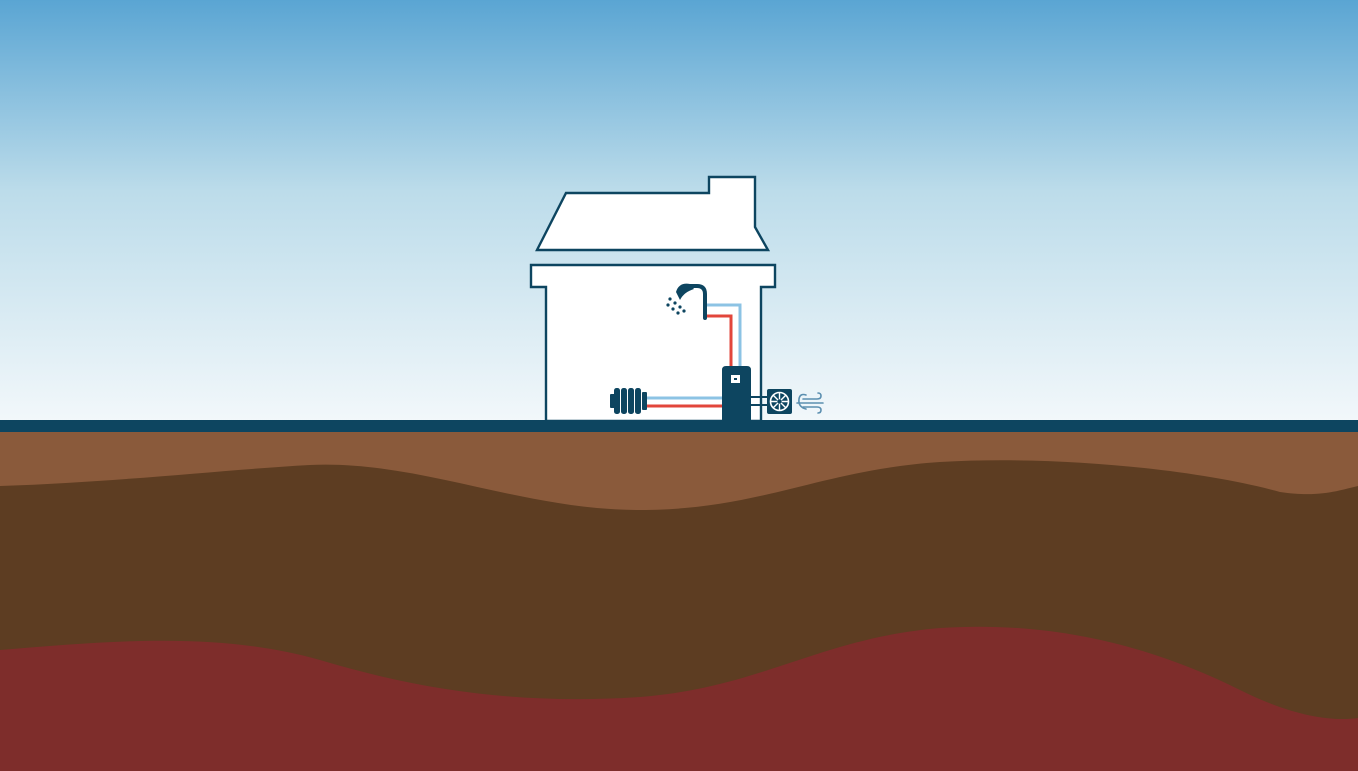 Image resolution: width=1358 pixels, height=771 pixels. I want to click on outdoor-connector, so click(759, 401).